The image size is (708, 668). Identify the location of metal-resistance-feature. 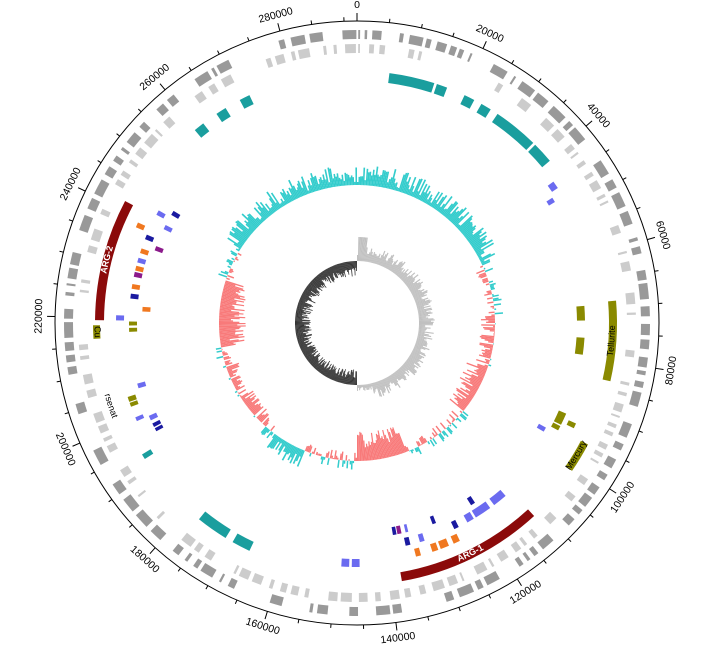
(579, 346).